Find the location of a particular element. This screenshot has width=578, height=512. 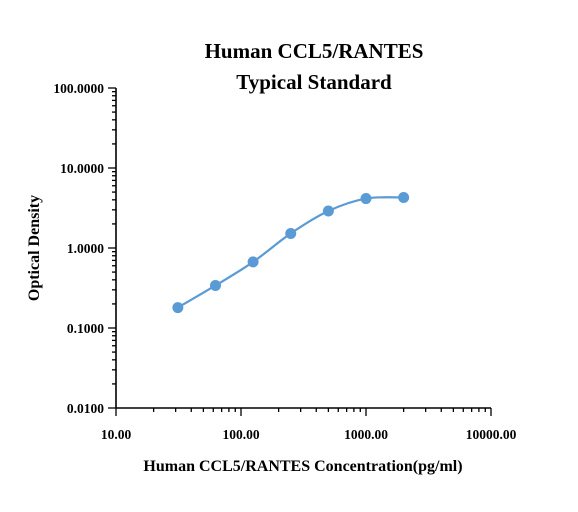

x-tick-label: 1000.00 is located at coordinates (366, 434).